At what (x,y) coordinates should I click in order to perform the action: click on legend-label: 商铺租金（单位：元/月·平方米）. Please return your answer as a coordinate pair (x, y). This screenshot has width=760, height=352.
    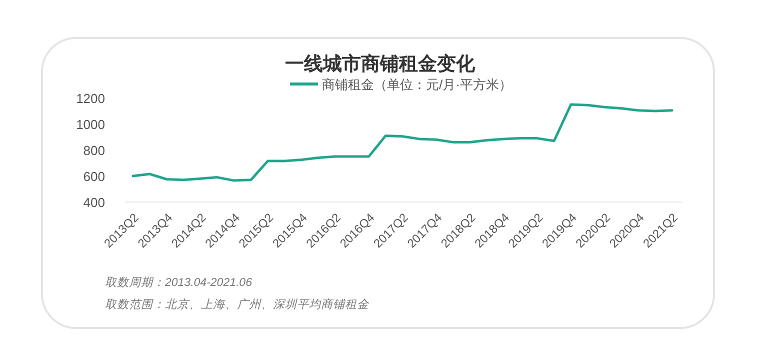
    Looking at the image, I should click on (417, 84).